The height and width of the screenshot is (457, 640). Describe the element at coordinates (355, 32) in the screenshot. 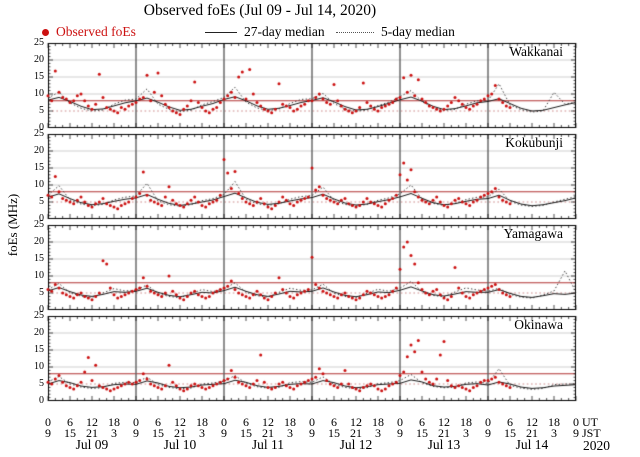

I see `dotted-line-icon` at that location.